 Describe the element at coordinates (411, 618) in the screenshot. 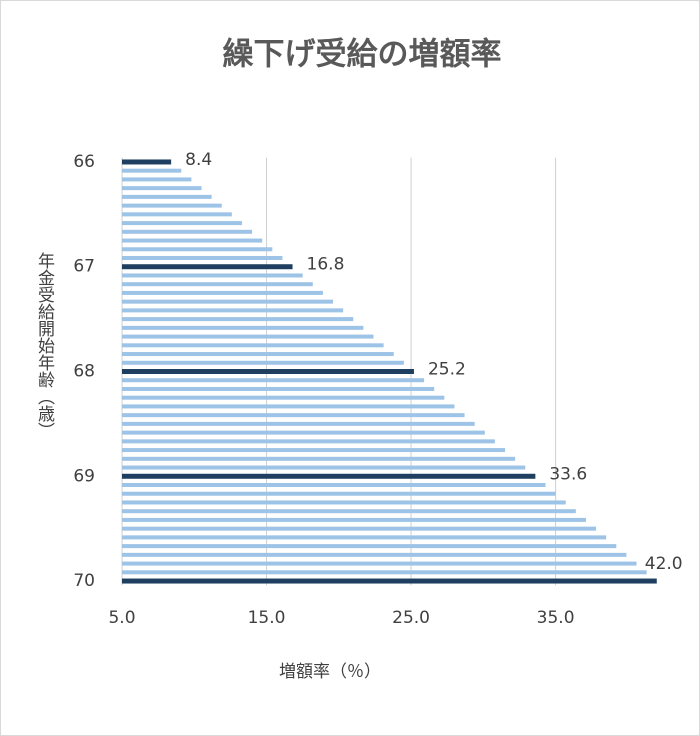

I see `x-tick-label: 25.0` at that location.